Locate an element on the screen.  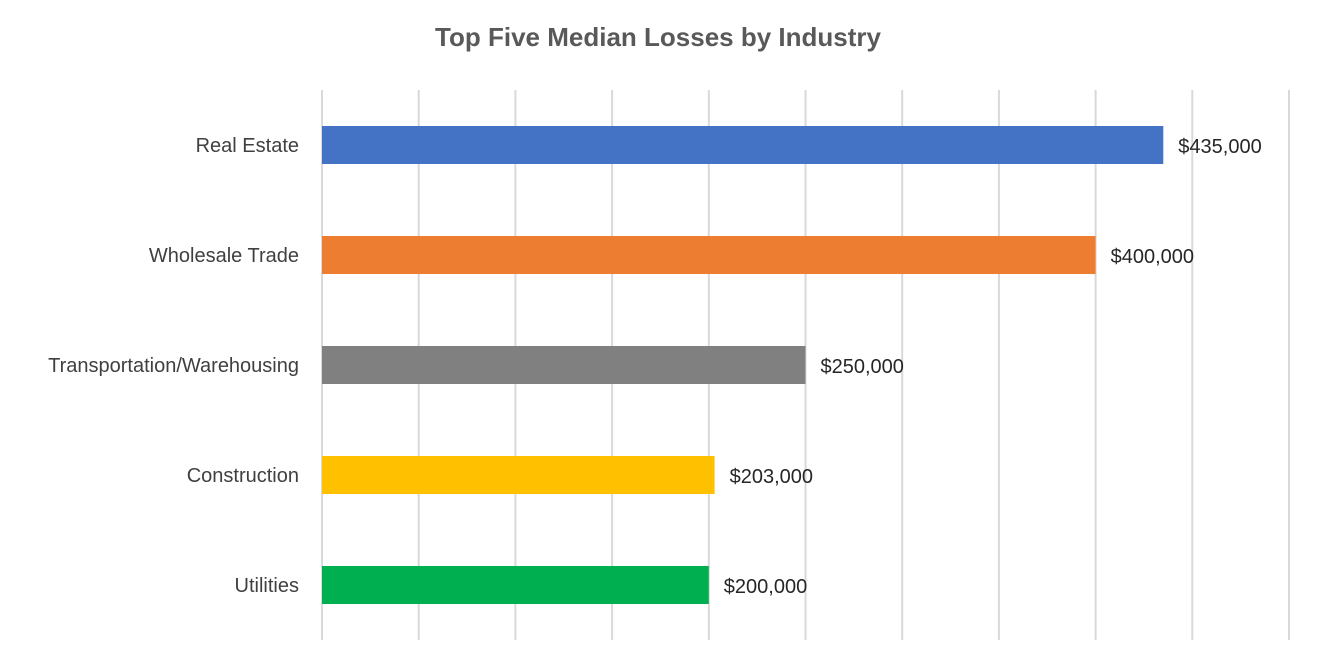
data-label: $203,000 is located at coordinates (771, 477).